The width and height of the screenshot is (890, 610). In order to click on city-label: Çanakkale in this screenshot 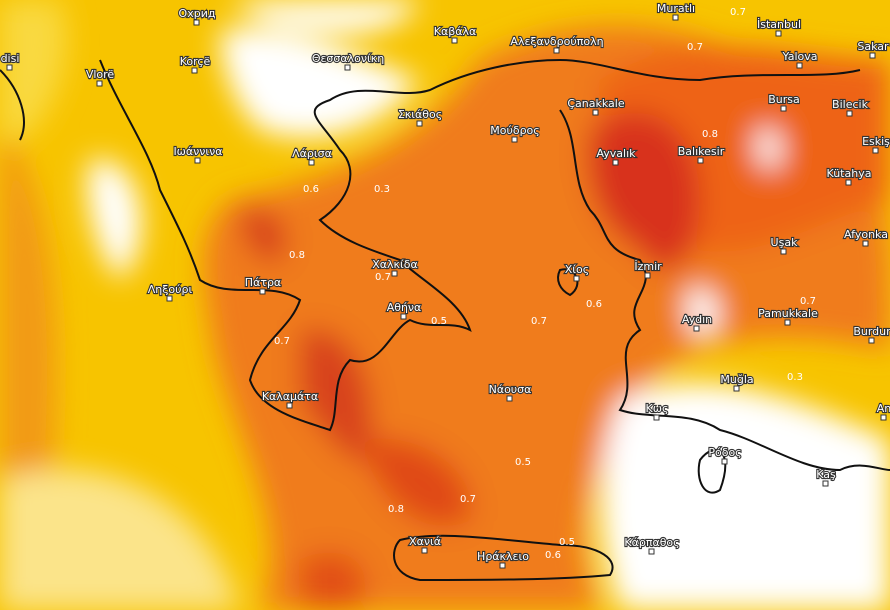, I will do `click(595, 103)`.